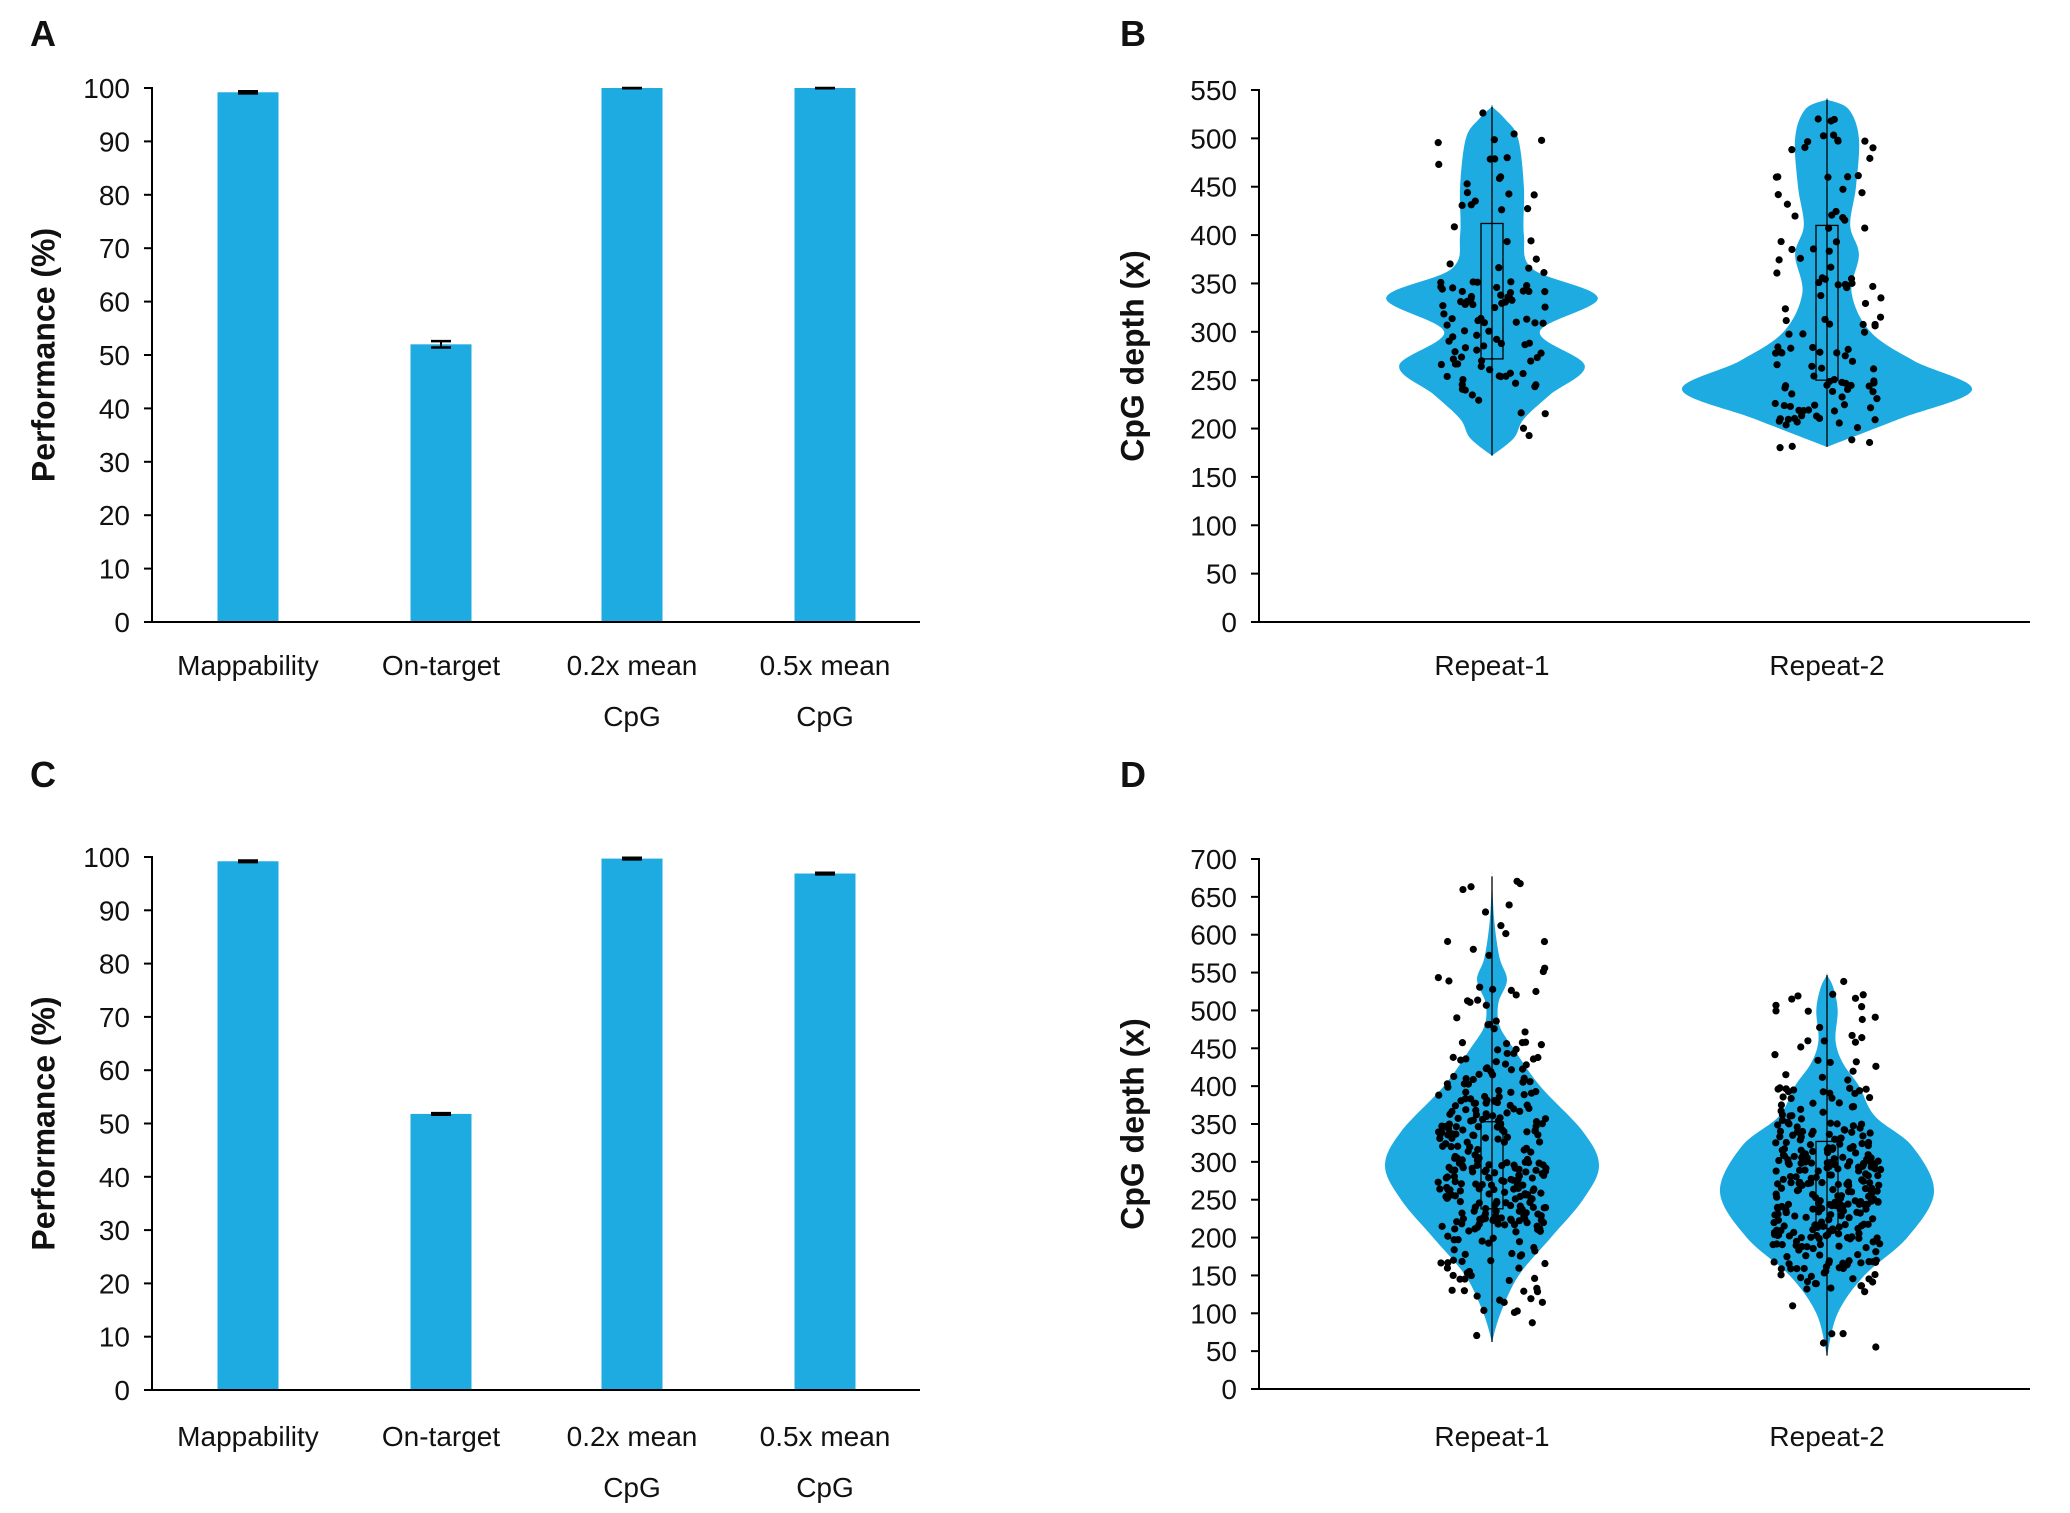 This screenshot has height=1513, width=2070. Describe the element at coordinates (114, 355) in the screenshot. I see `y-tick-label: 50` at that location.